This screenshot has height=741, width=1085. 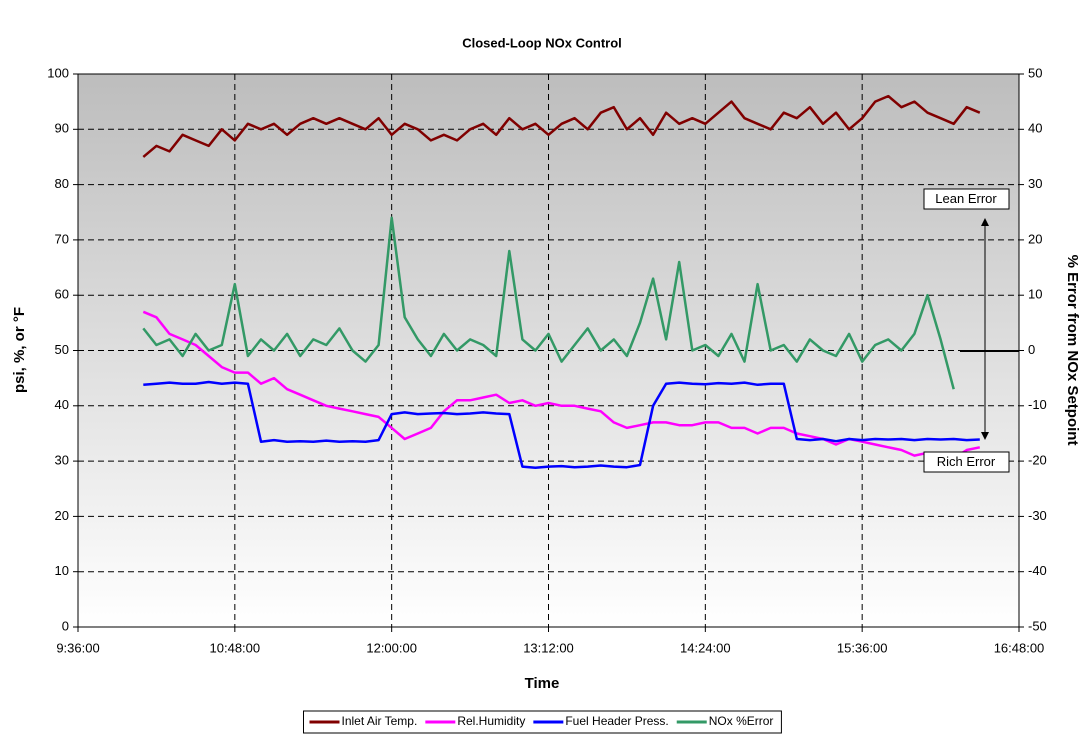 I want to click on y-tick-label: 30, so click(x=62, y=460).